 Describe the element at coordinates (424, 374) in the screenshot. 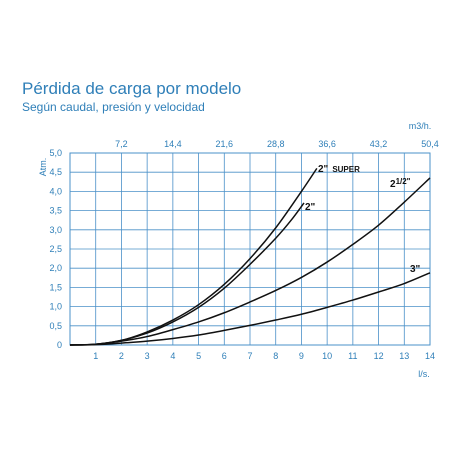

I see `x-axis-label: l/s.` at that location.